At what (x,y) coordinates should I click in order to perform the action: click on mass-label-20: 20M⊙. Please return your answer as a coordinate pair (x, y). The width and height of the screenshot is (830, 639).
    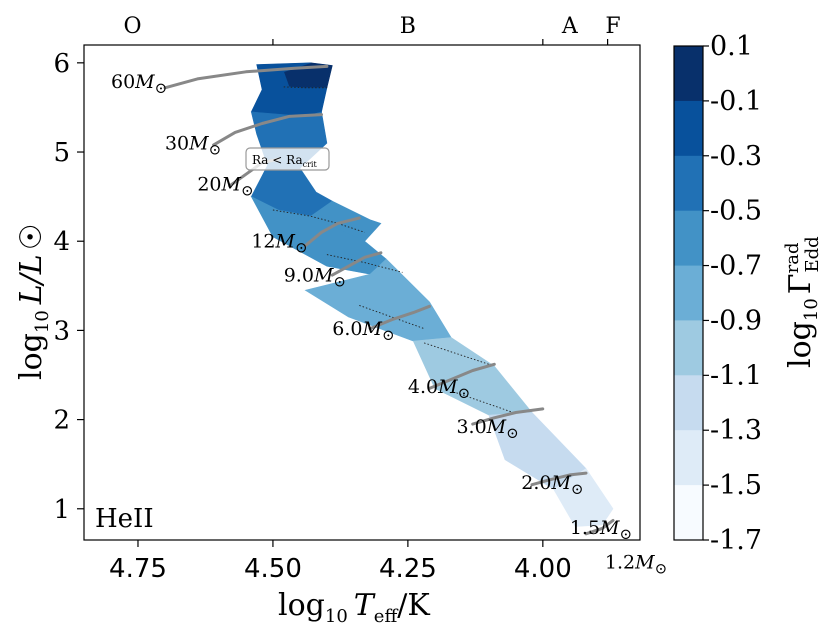
    Looking at the image, I should click on (225, 186).